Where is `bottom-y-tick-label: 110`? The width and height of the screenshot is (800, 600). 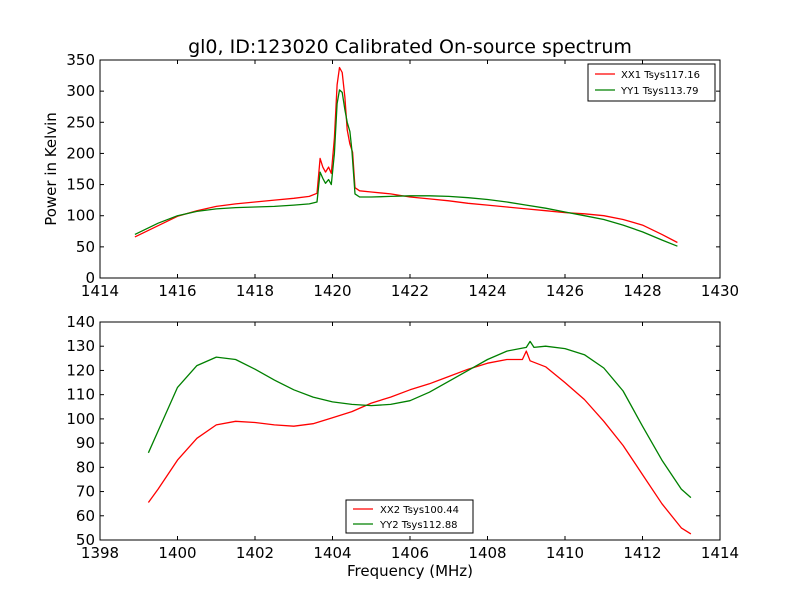
bottom-y-tick-label: 110 is located at coordinates (80, 395).